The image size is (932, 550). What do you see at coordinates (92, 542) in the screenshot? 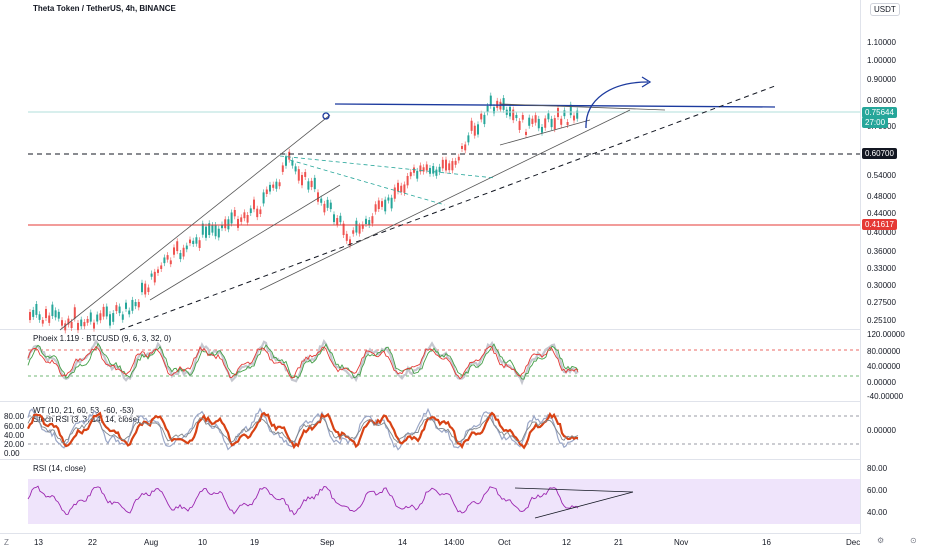
I see `time-tick: 22` at bounding box center [92, 542].